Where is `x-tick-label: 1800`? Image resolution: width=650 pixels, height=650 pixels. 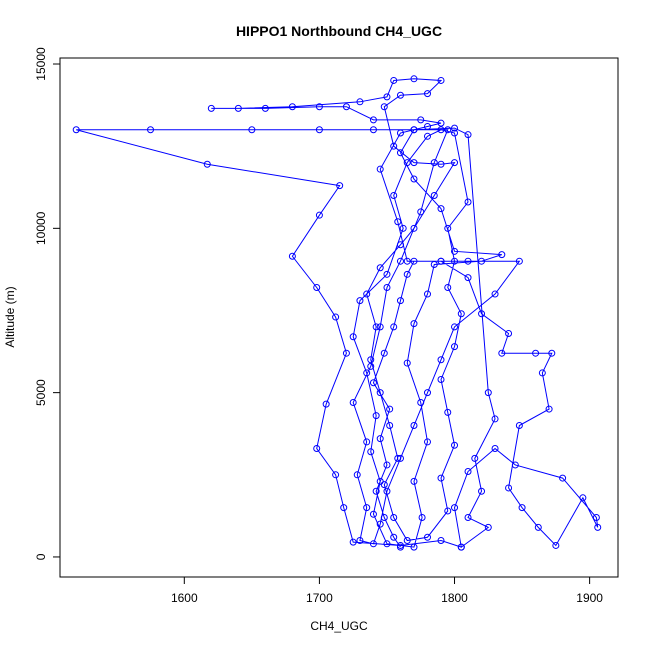 x-tick-label: 1800 is located at coordinates (454, 598).